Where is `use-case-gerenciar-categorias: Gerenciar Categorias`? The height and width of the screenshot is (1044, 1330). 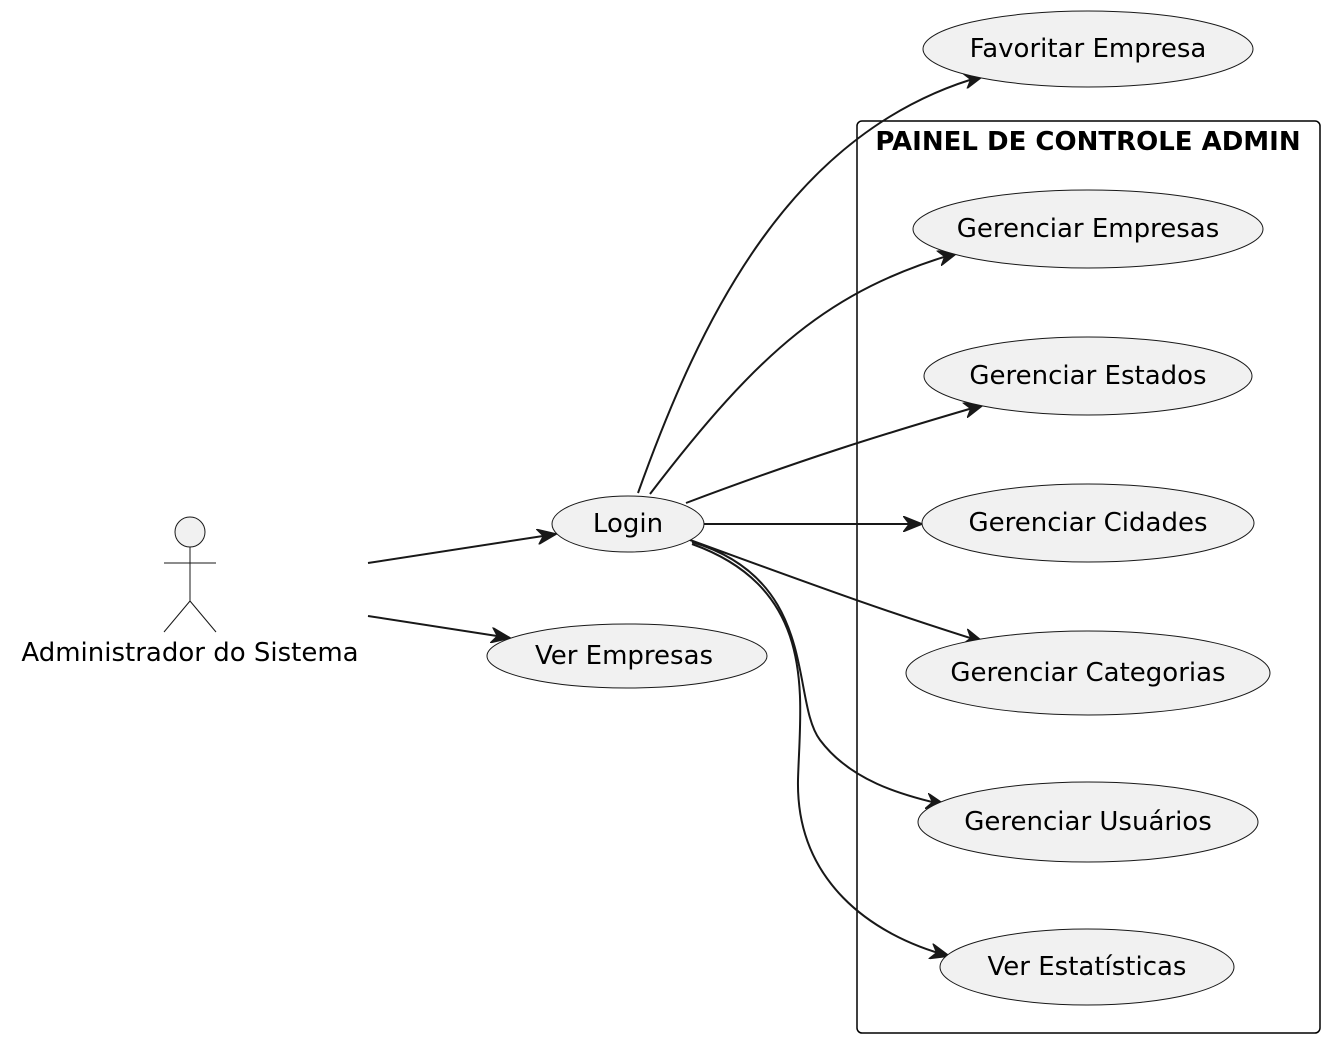 use-case-gerenciar-categorias: Gerenciar Categorias is located at coordinates (1088, 673).